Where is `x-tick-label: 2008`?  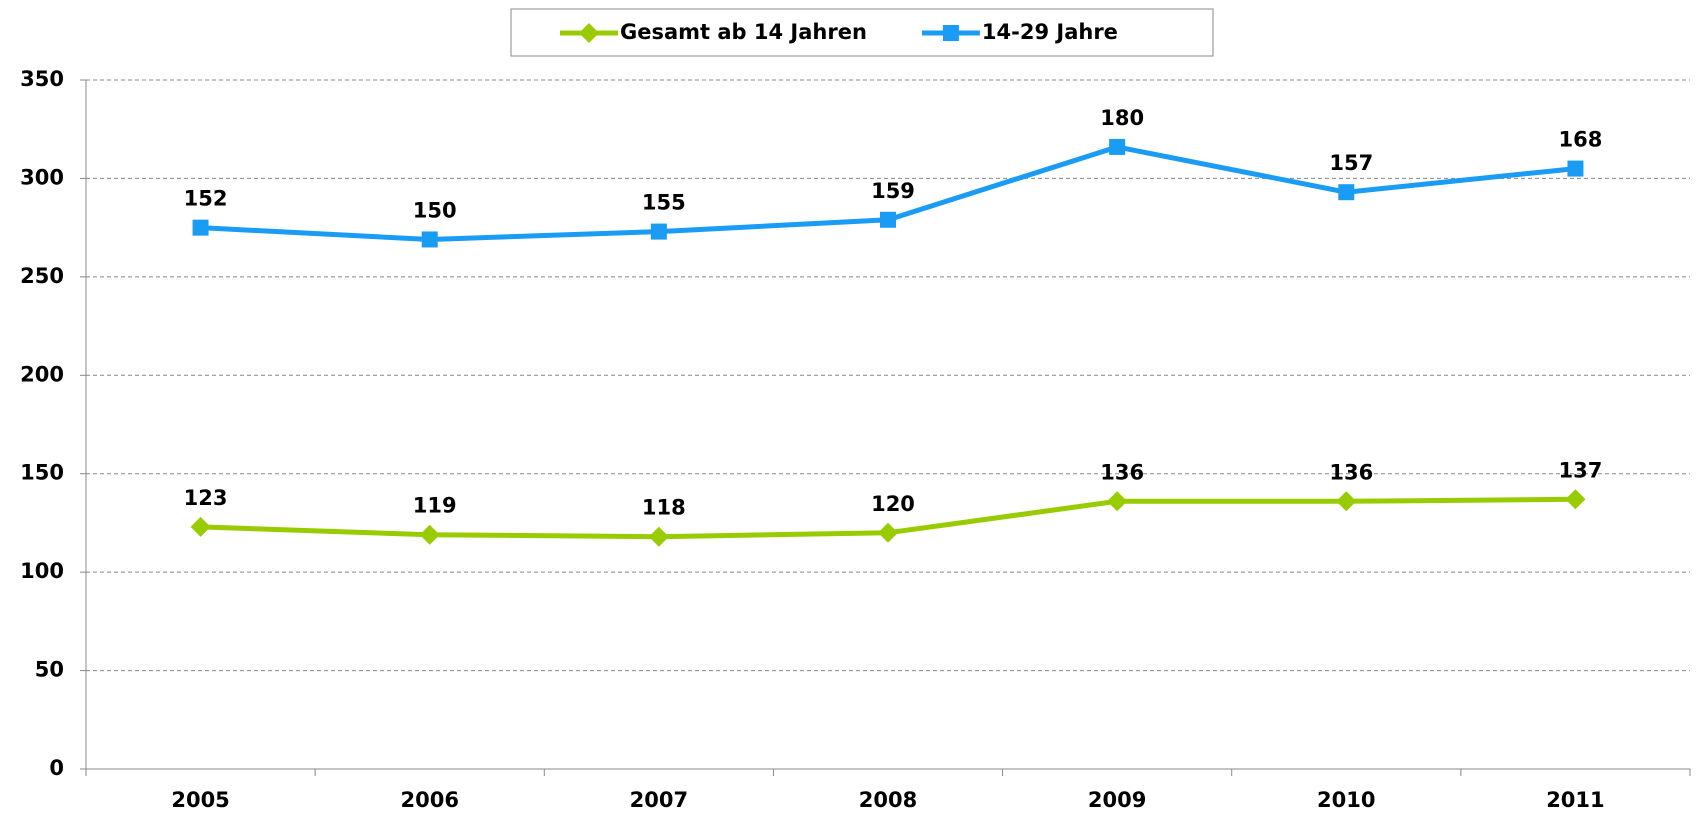 x-tick-label: 2008 is located at coordinates (888, 800).